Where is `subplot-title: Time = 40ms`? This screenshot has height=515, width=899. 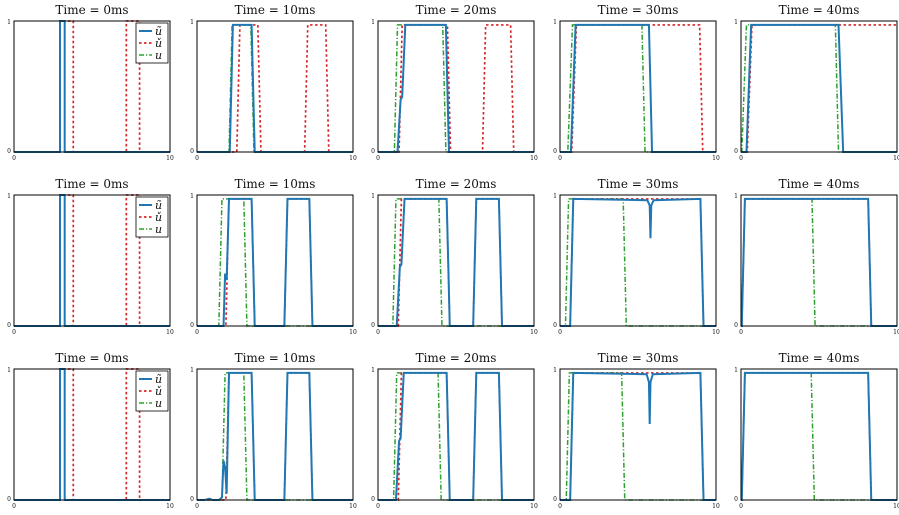 subplot-title: Time = 40ms is located at coordinates (819, 10).